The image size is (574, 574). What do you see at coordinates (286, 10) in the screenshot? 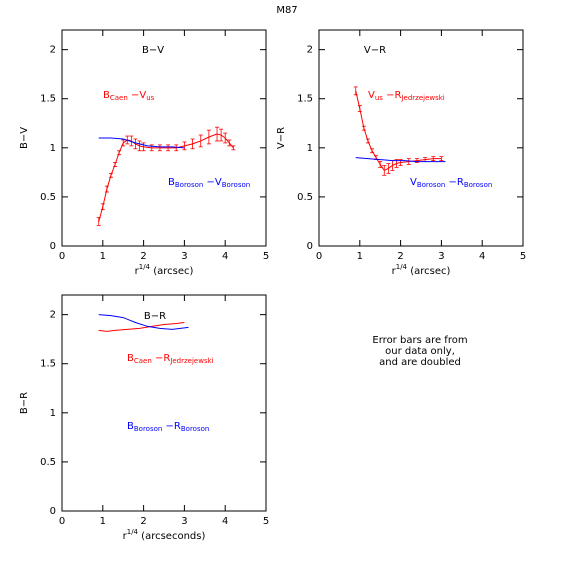
I see `figure-title: M87` at bounding box center [286, 10].